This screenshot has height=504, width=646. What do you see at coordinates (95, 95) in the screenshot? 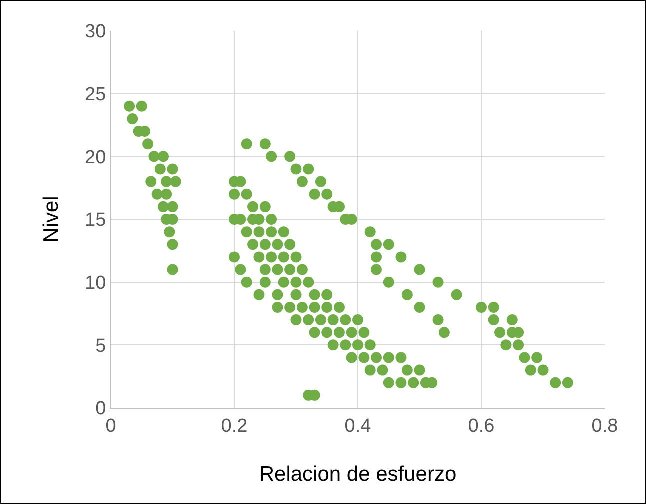
I see `y-tick-label: 25` at bounding box center [95, 95].